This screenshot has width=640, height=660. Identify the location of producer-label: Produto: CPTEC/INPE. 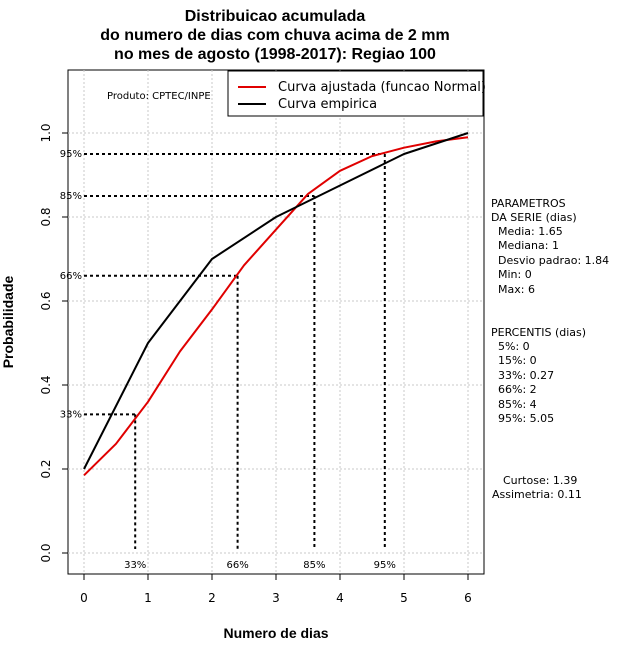
(159, 96).